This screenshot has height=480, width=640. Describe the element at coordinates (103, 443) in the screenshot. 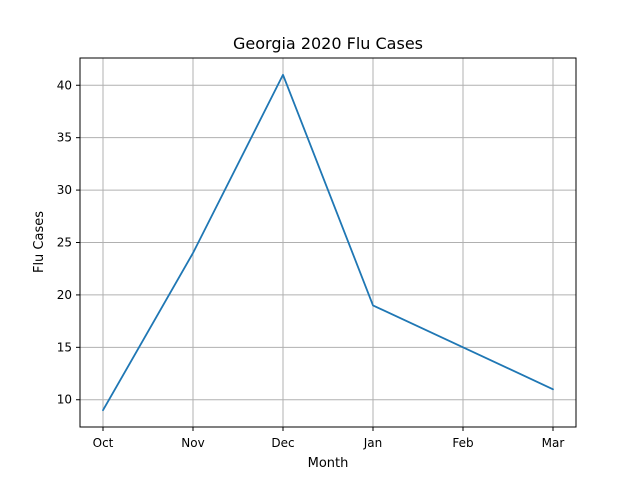

I see `x-tick-label: Oct` at that location.